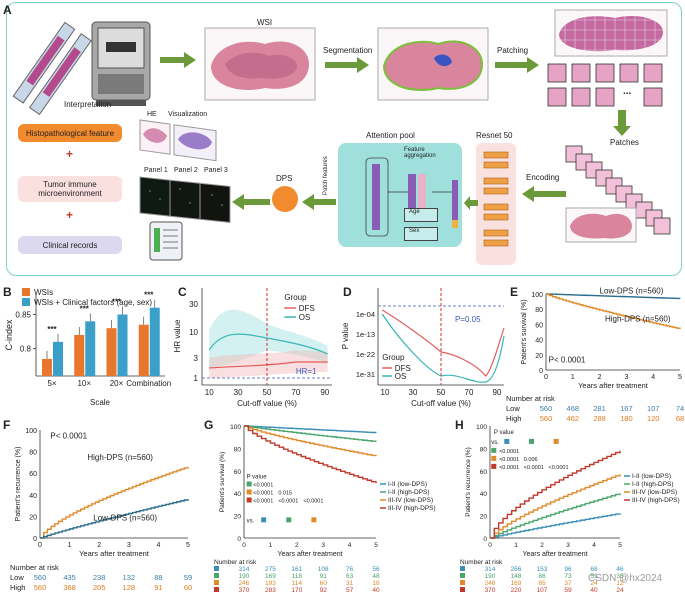 This screenshot has height=592, width=685. I want to click on attention-pool-box, so click(400, 195).